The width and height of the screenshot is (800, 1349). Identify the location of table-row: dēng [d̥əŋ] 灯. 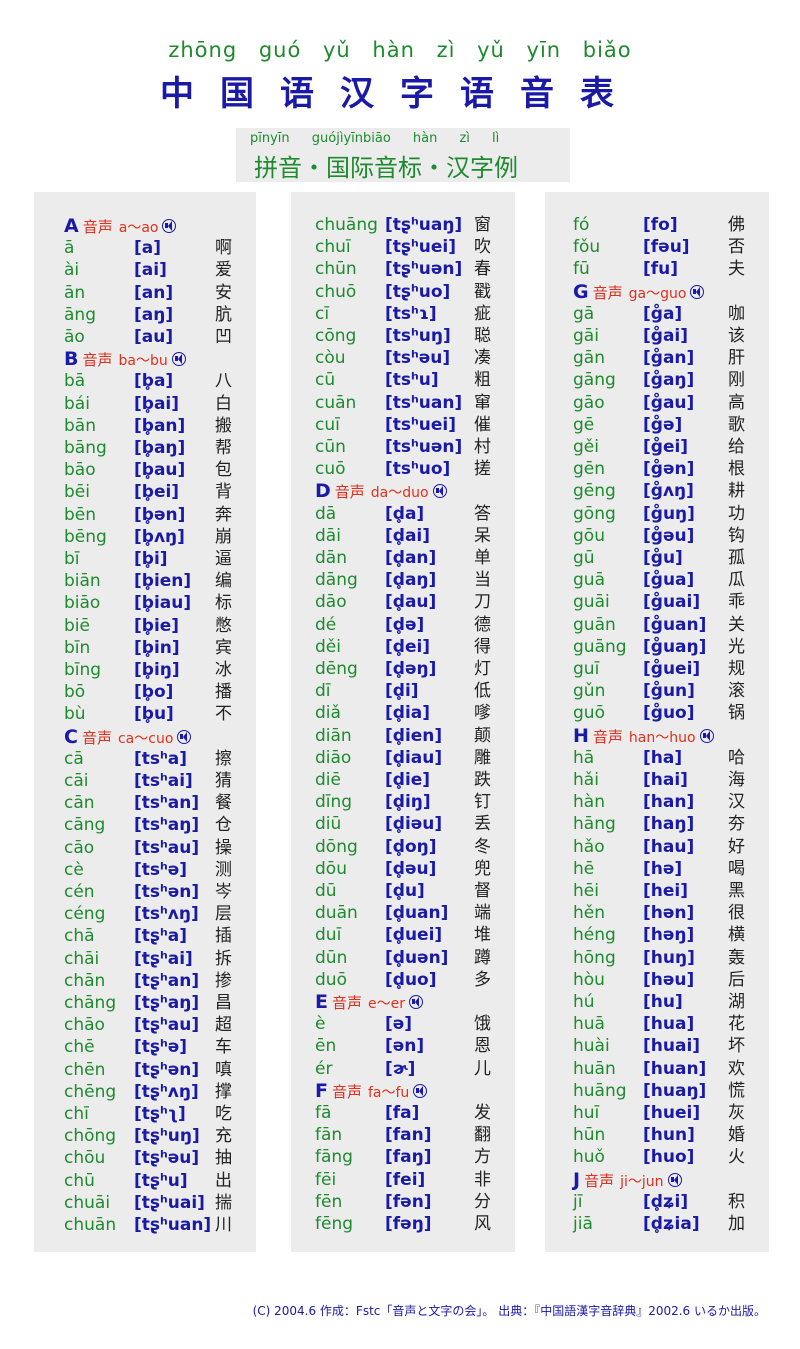
(403, 669).